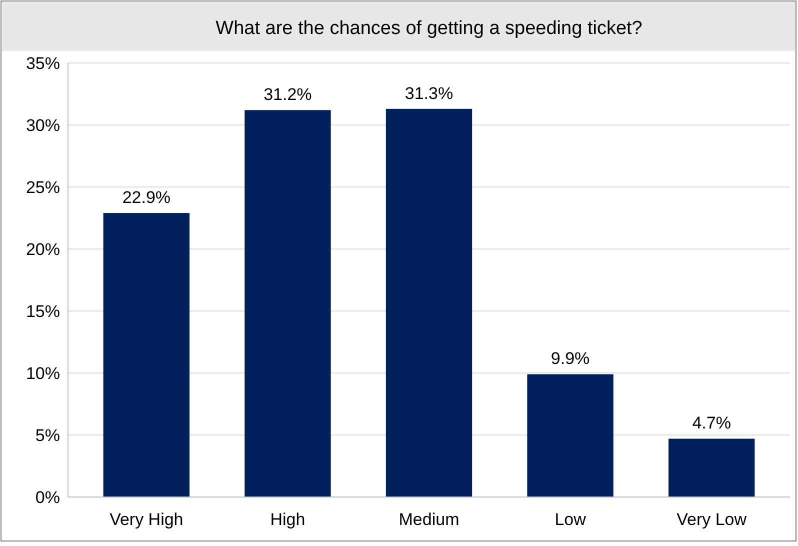 The image size is (798, 546). I want to click on y-tick-label: 15%, so click(43, 311).